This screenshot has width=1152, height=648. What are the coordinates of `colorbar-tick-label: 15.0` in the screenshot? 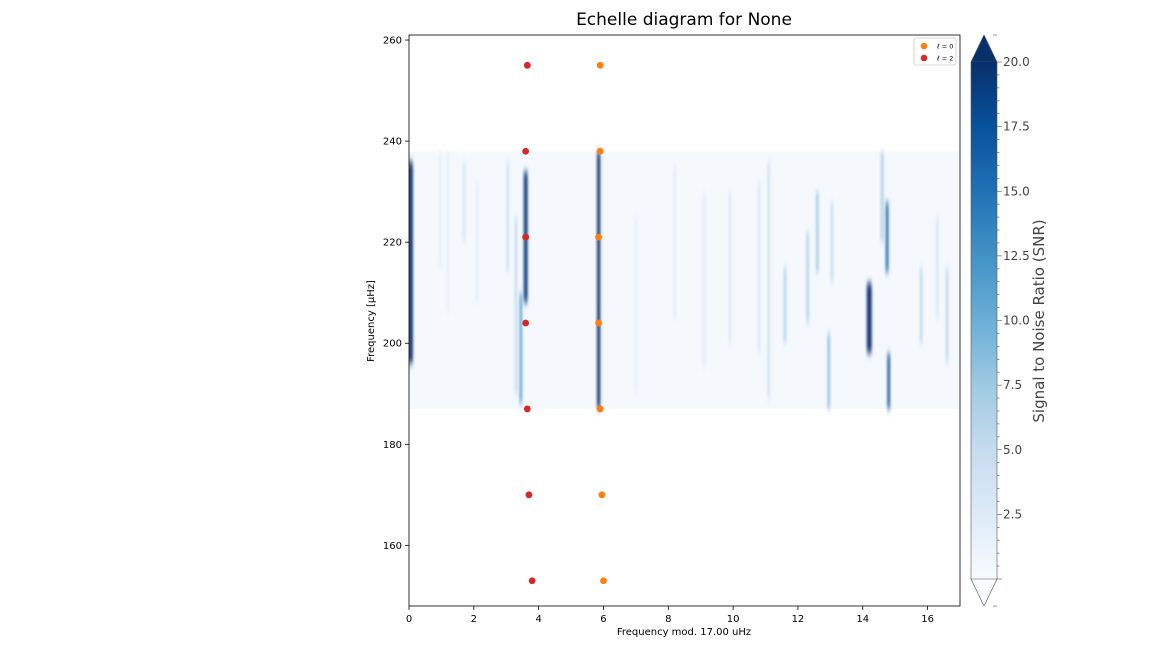 It's located at (1016, 191).